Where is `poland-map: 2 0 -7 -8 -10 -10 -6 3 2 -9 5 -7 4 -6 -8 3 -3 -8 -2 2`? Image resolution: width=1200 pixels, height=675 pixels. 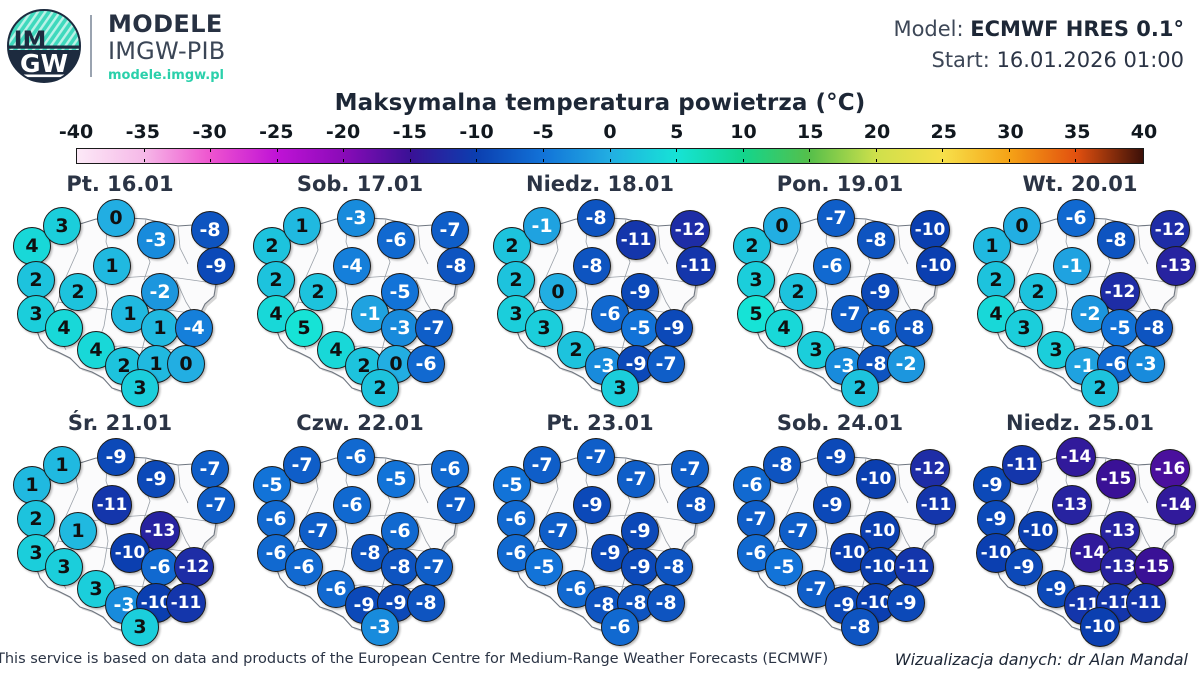
poland-map: 2 0 -7 -8 -10 -10 -6 3 2 -9 5 -7 4 -6 -8 3 -3 -8 -2 2 is located at coordinates (840, 304).